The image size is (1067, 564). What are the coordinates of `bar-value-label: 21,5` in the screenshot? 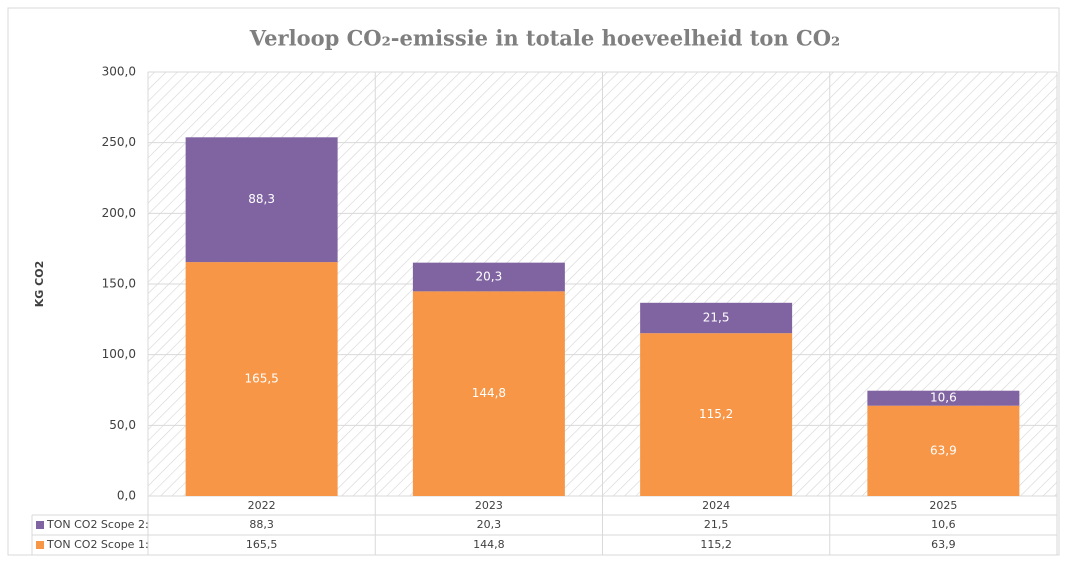 It's located at (716, 317).